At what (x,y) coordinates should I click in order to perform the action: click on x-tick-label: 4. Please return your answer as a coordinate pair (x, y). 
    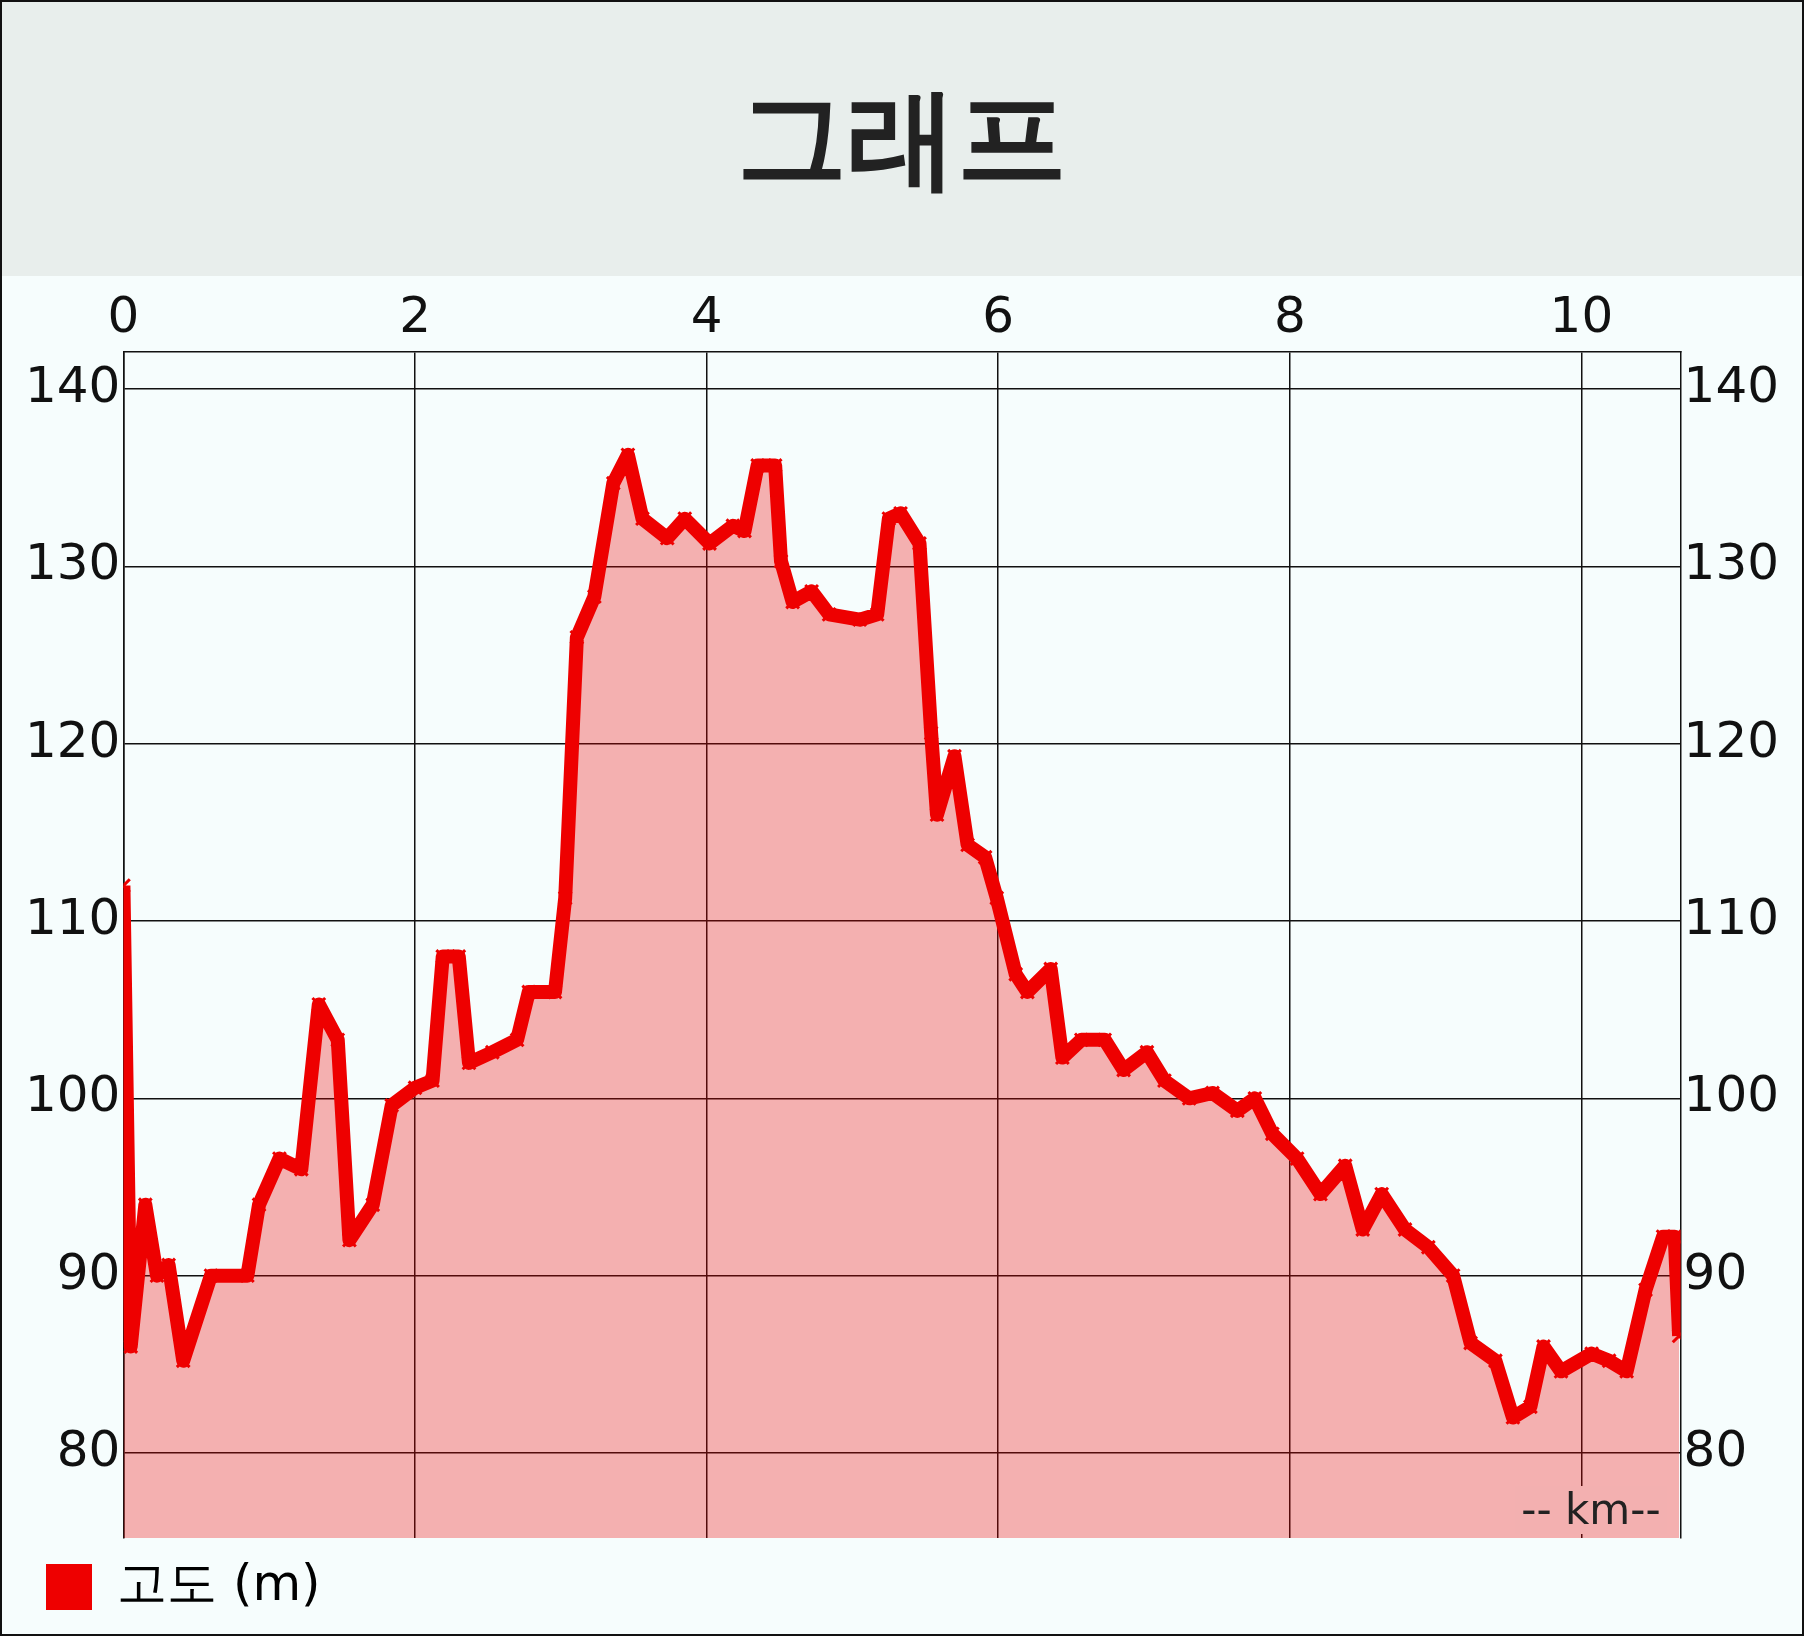
    Looking at the image, I should click on (706, 314).